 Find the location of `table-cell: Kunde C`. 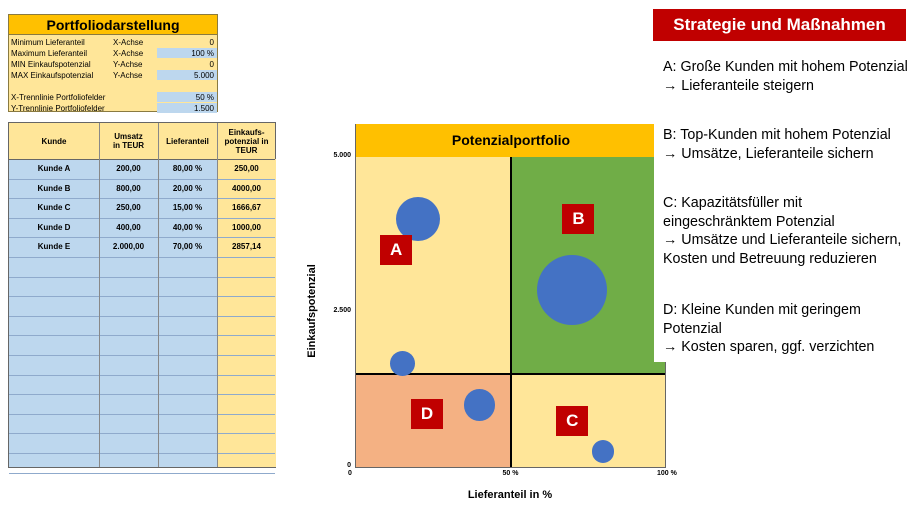

table-cell: Kunde C is located at coordinates (54, 208).